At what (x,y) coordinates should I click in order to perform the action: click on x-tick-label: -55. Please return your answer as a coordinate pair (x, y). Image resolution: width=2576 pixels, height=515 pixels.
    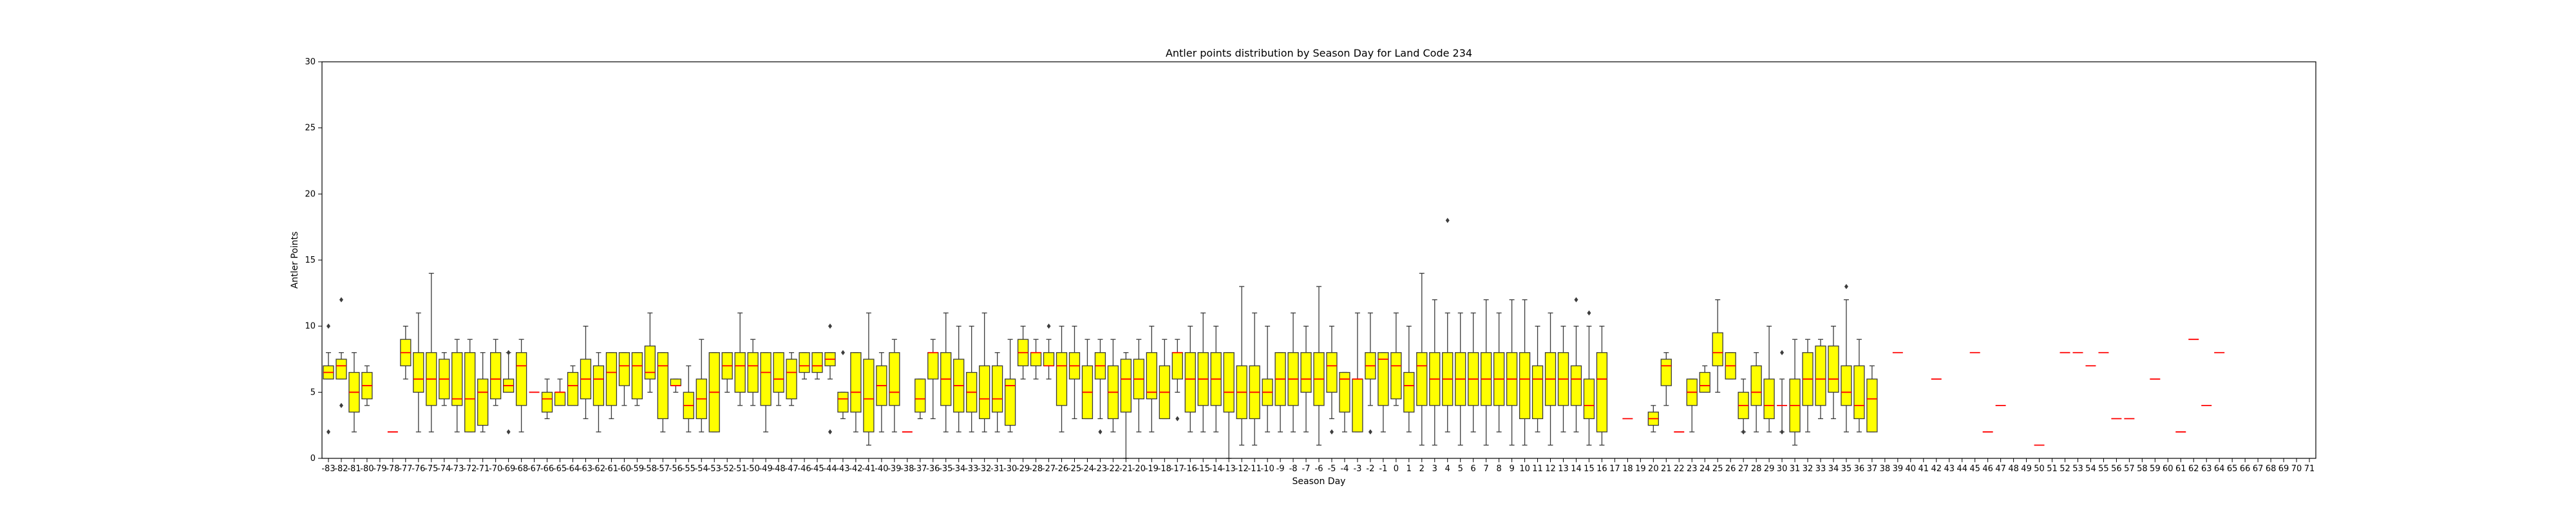
    Looking at the image, I should click on (689, 469).